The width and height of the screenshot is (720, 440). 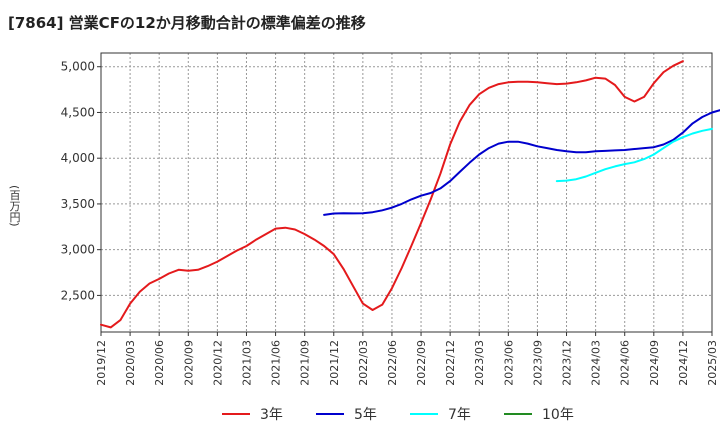 I want to click on x-tick-label: 2024/12, so click(x=683, y=363).